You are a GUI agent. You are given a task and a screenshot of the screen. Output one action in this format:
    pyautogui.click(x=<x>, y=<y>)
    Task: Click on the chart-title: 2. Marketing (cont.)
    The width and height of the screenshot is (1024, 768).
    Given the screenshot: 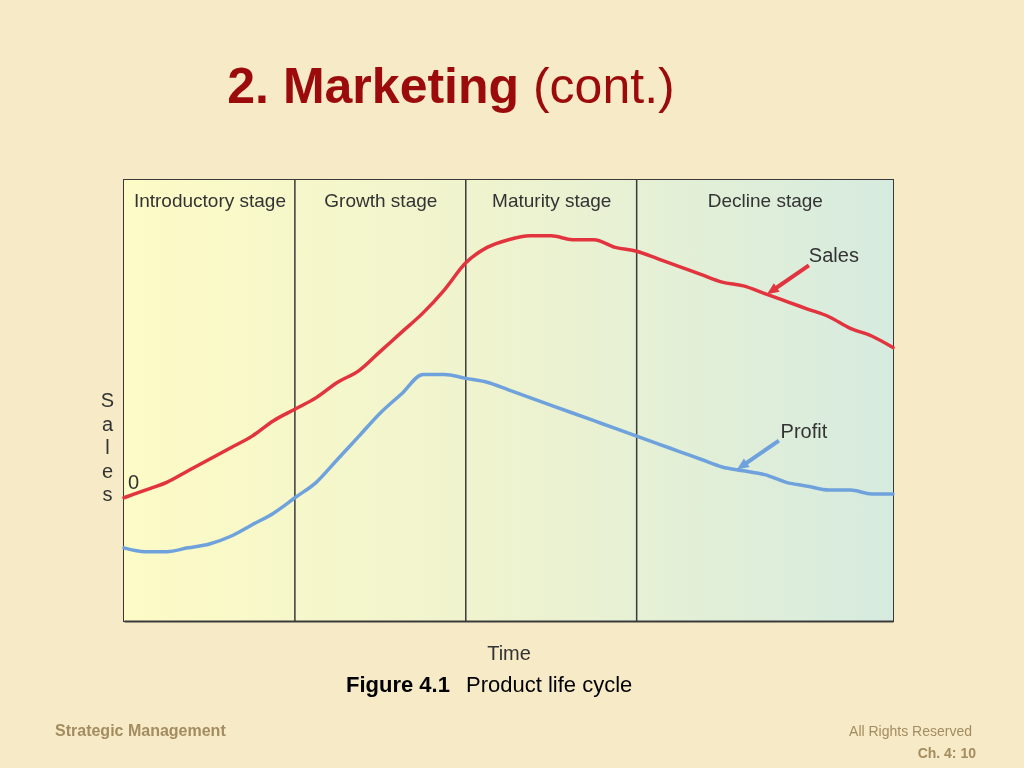 What is the action you would take?
    pyautogui.click(x=451, y=86)
    